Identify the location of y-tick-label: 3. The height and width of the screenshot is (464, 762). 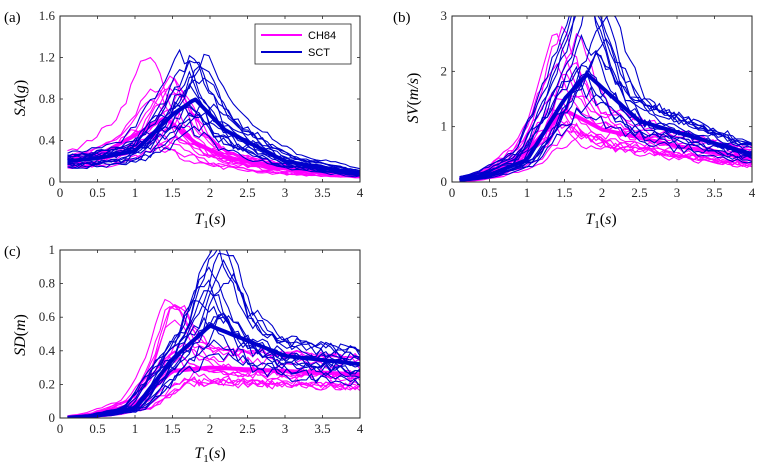
(444, 15).